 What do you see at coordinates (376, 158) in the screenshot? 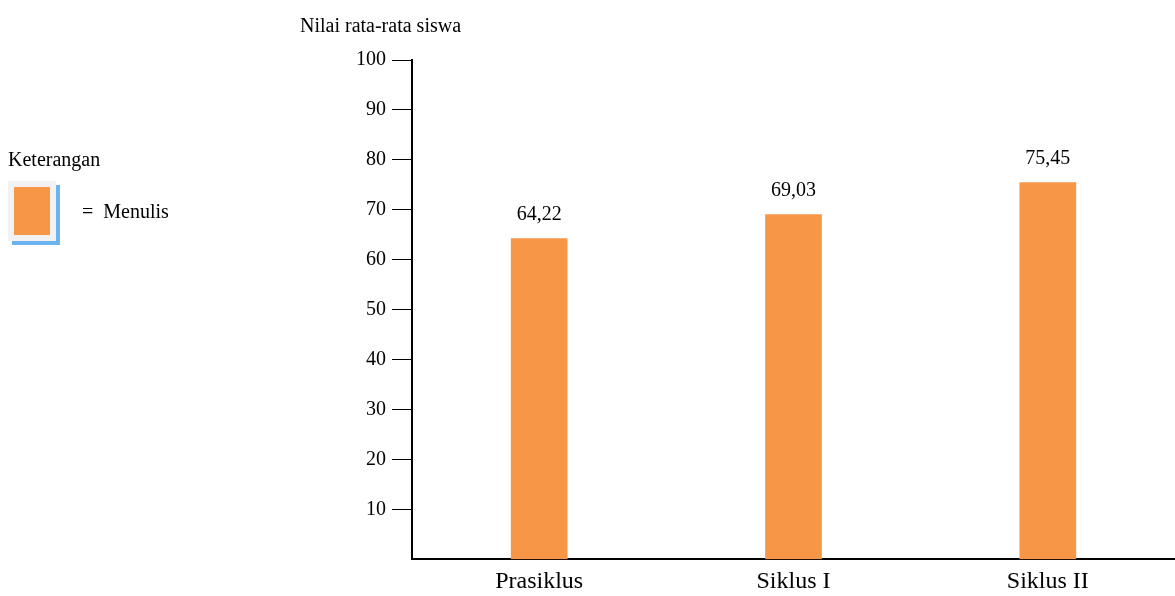
I see `y-tick-label: 80` at bounding box center [376, 158].